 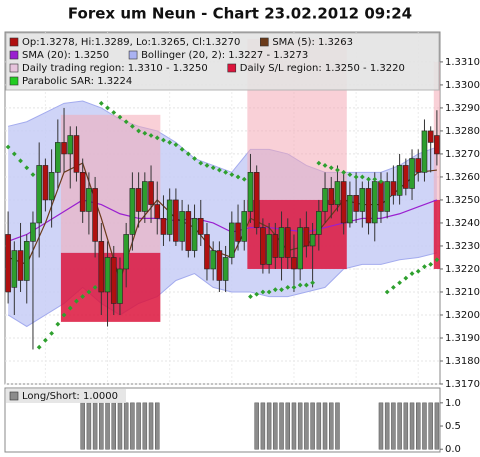 I want to click on y-tick-label: 1.3190, so click(x=462, y=338).